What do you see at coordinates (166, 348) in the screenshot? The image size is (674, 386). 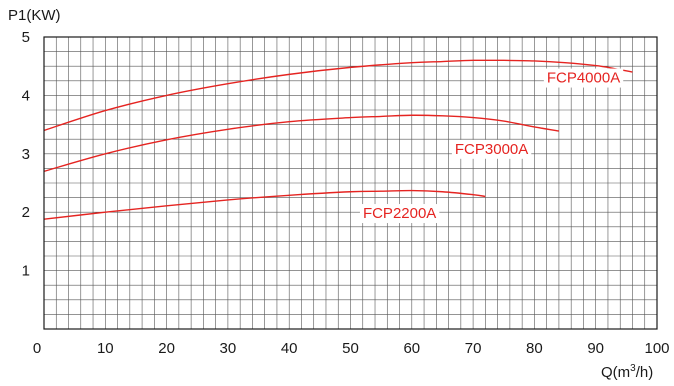 I see `x-tick-label: 20` at bounding box center [166, 348].